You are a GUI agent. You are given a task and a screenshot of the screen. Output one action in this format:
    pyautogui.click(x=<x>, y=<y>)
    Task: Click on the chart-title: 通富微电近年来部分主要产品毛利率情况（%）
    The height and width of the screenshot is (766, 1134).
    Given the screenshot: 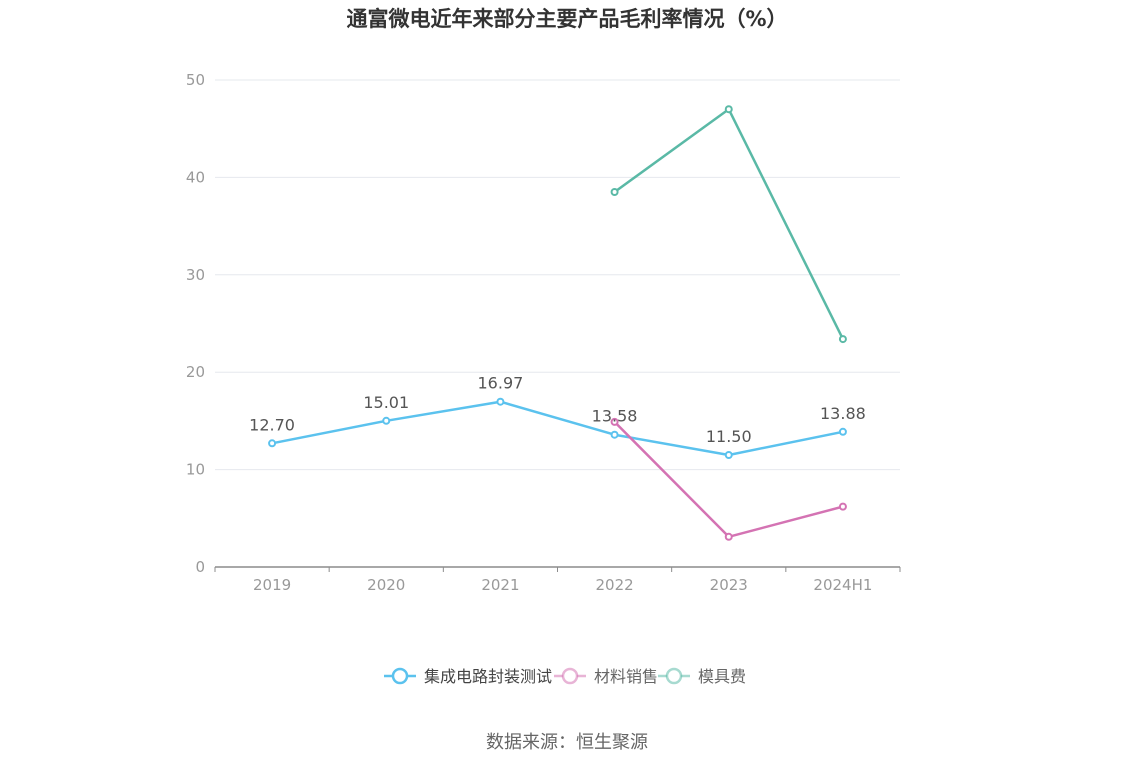 What is the action you would take?
    pyautogui.click(x=566, y=19)
    